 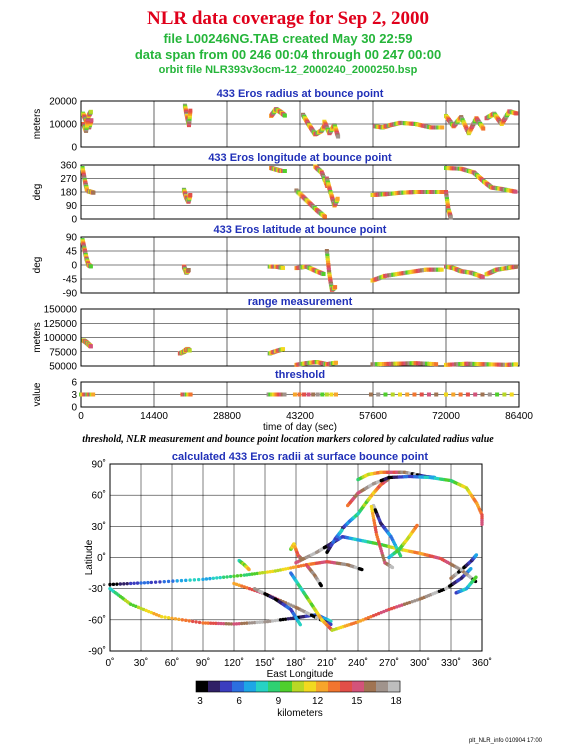 I want to click on y-tick-label: 90˚, so click(x=99, y=465).